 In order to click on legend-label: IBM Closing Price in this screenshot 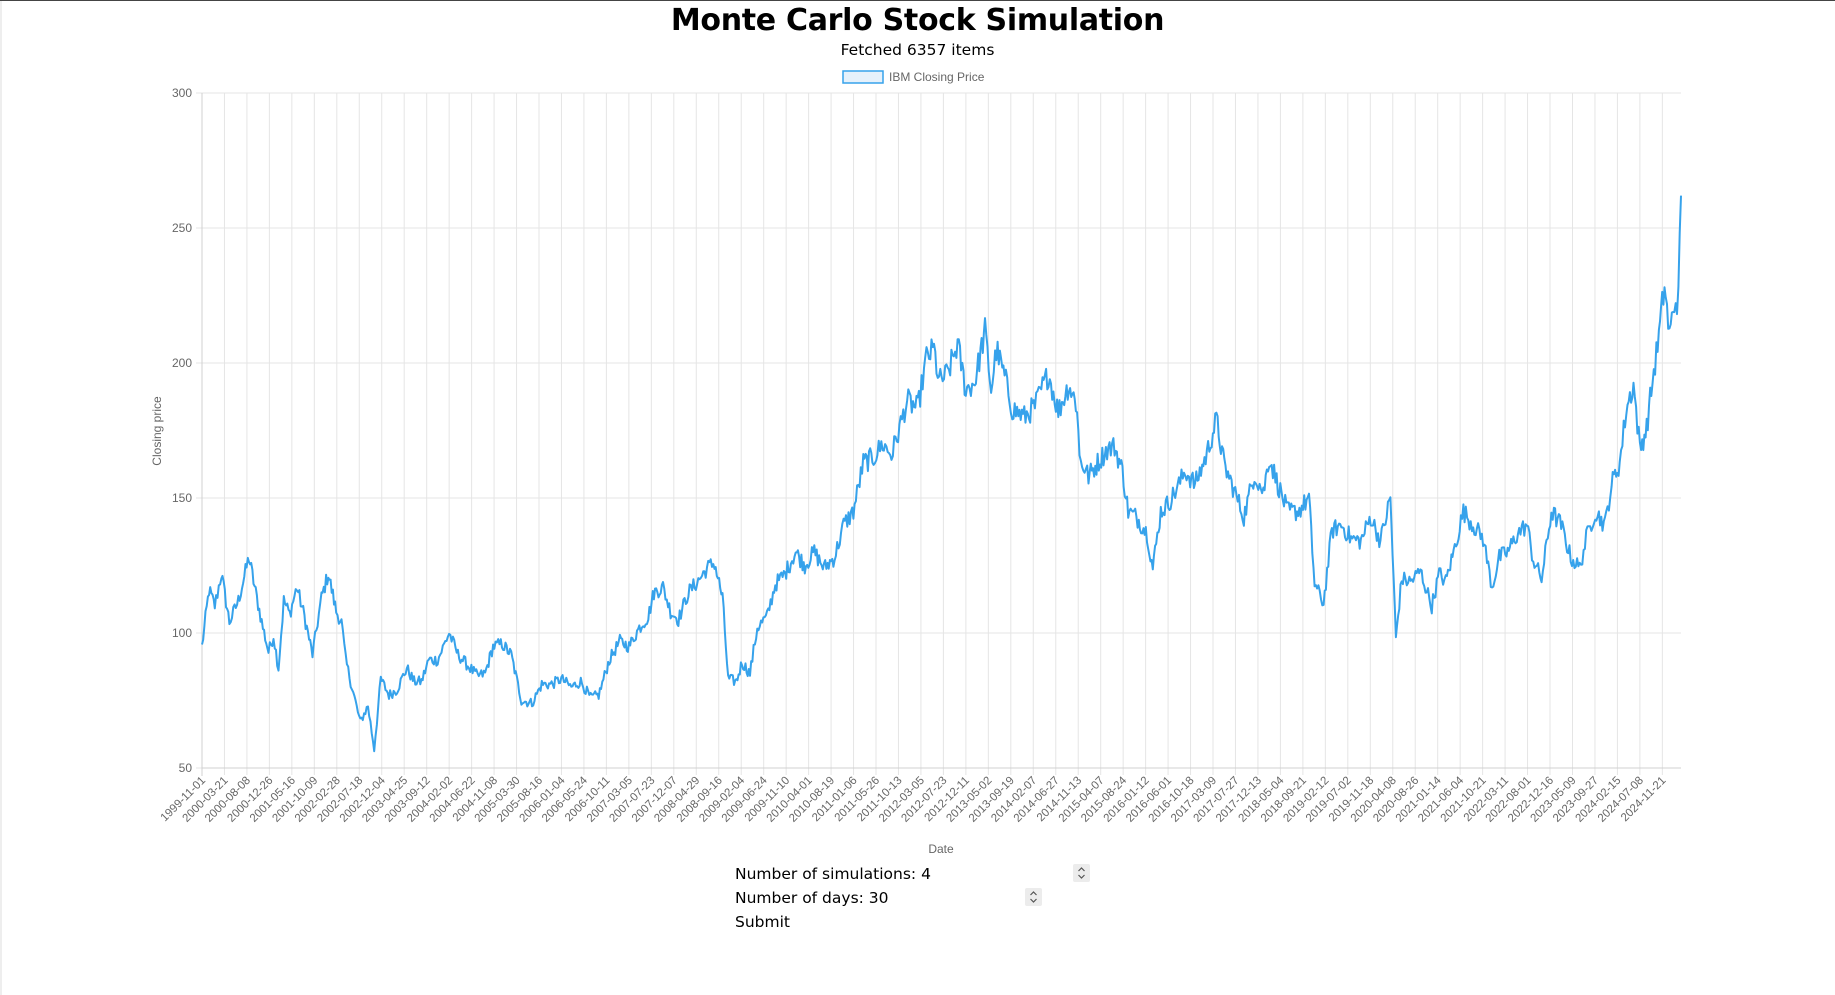, I will do `click(937, 77)`.